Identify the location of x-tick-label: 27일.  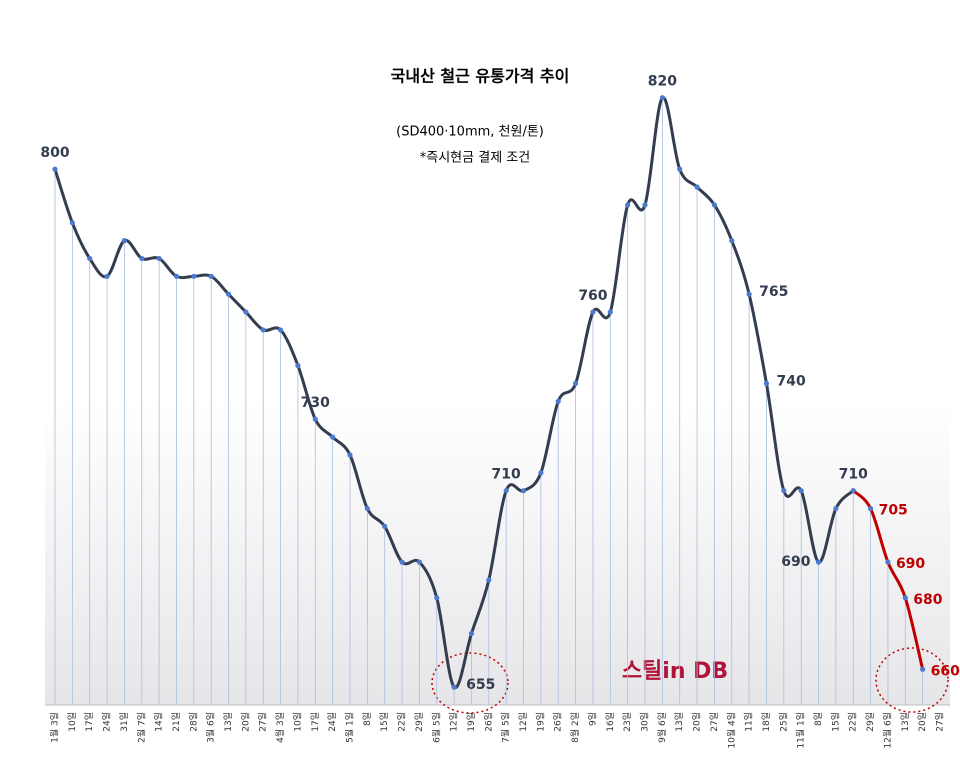
(263, 722).